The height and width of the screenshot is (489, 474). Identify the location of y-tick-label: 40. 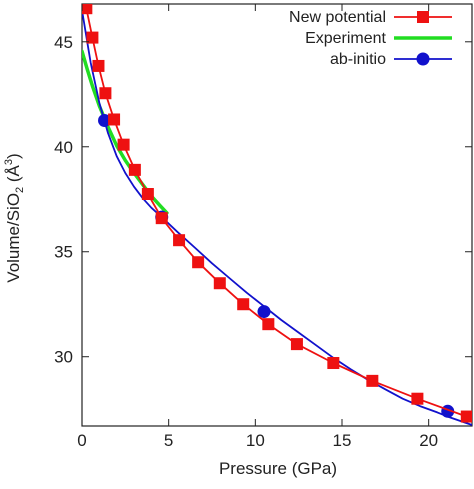
(63, 147).